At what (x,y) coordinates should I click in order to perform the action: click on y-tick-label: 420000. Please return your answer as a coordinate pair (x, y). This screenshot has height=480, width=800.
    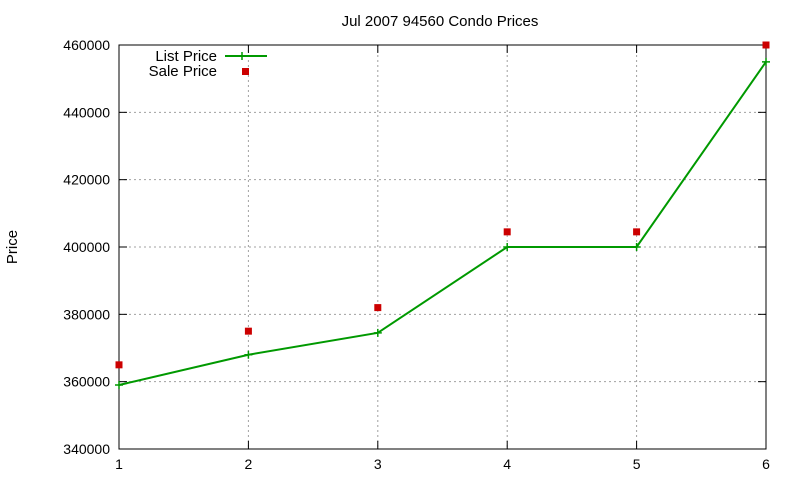
    Looking at the image, I should click on (86, 180).